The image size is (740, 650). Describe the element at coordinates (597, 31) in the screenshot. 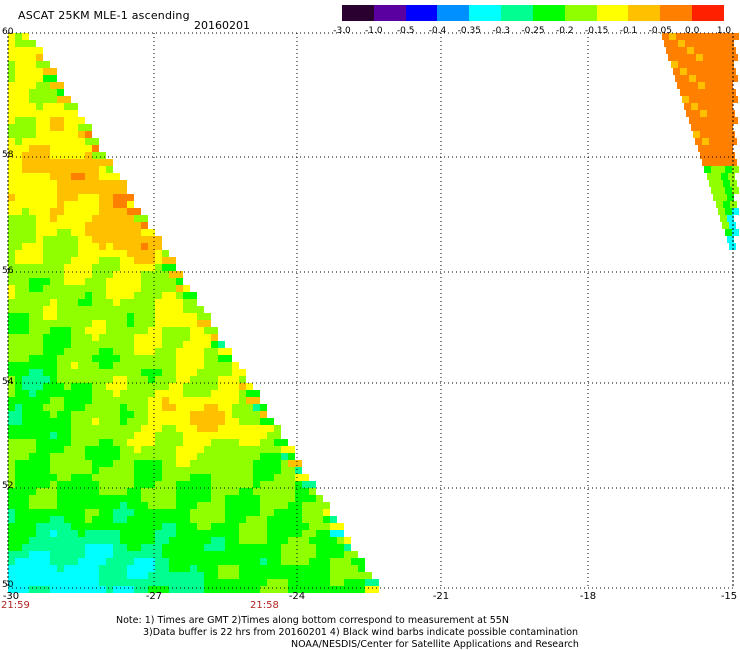

I see `colorbar-label: -0.15` at that location.